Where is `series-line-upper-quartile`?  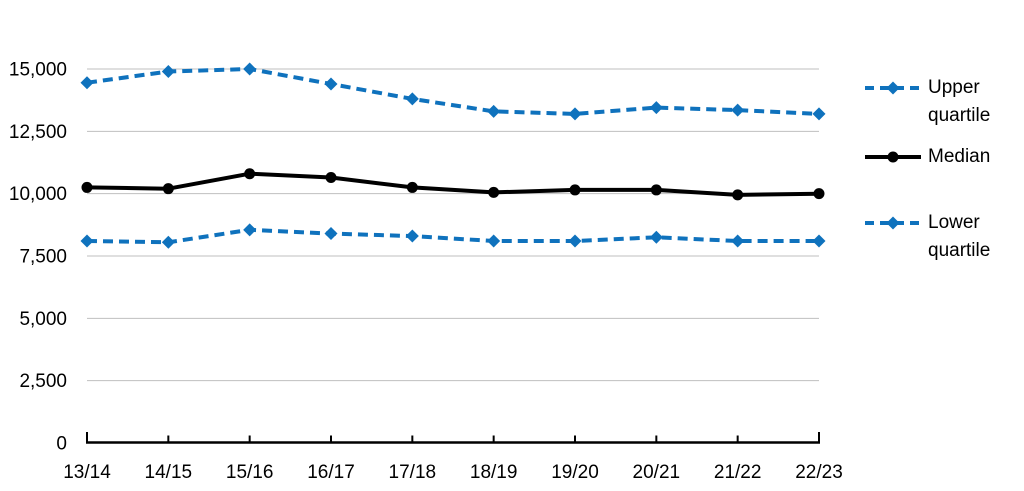 series-line-upper-quartile is located at coordinates (453, 91).